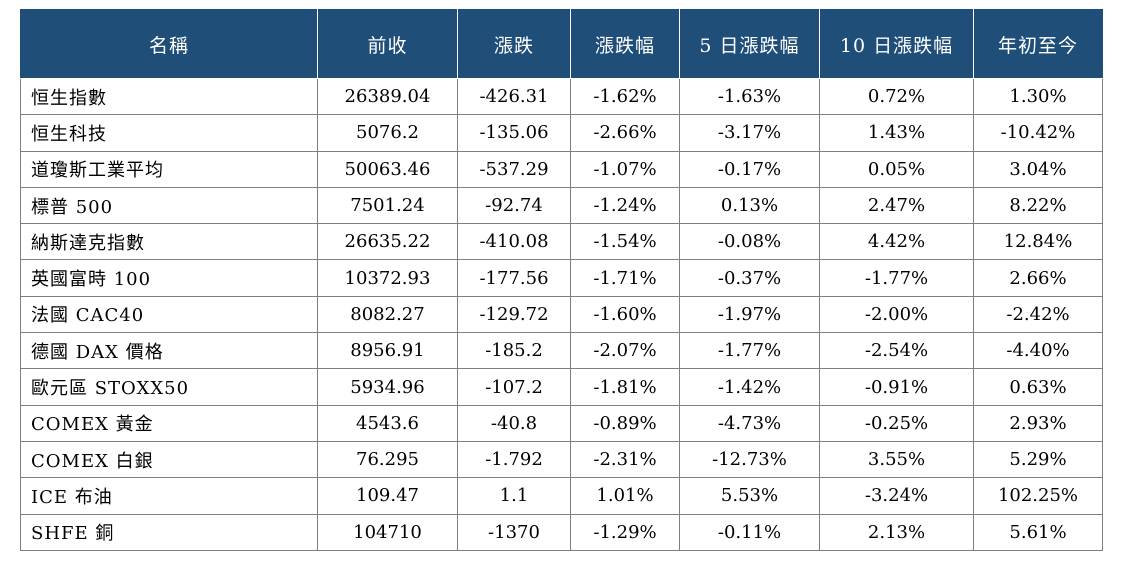  Describe the element at coordinates (514, 351) in the screenshot. I see `cell-change: -185.2` at that location.